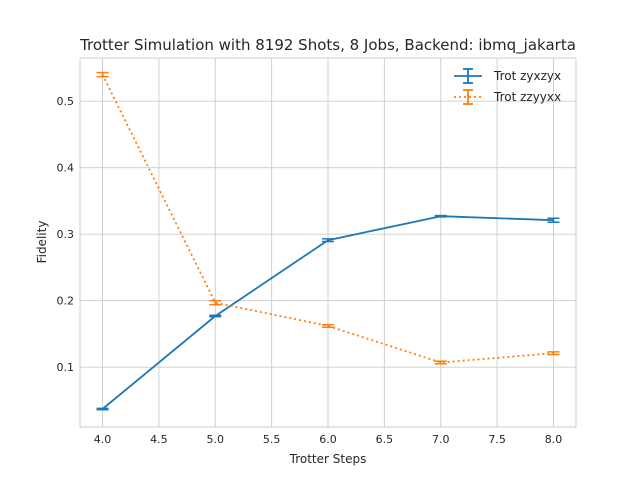 The width and height of the screenshot is (640, 480). Describe the element at coordinates (66, 101) in the screenshot. I see `y-tick-label: 0.5` at that location.